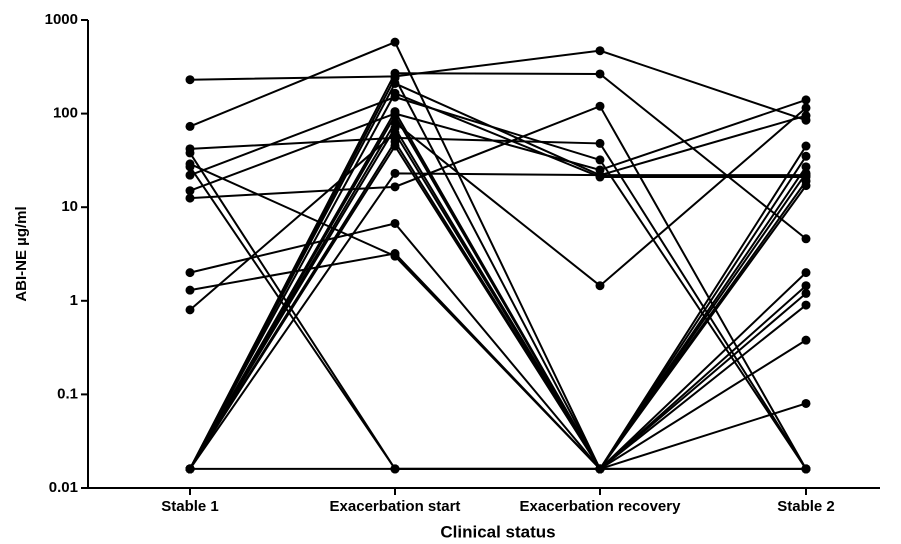 This screenshot has width=901, height=544. Describe the element at coordinates (69, 206) in the screenshot. I see `y-tick-label: 10` at that location.